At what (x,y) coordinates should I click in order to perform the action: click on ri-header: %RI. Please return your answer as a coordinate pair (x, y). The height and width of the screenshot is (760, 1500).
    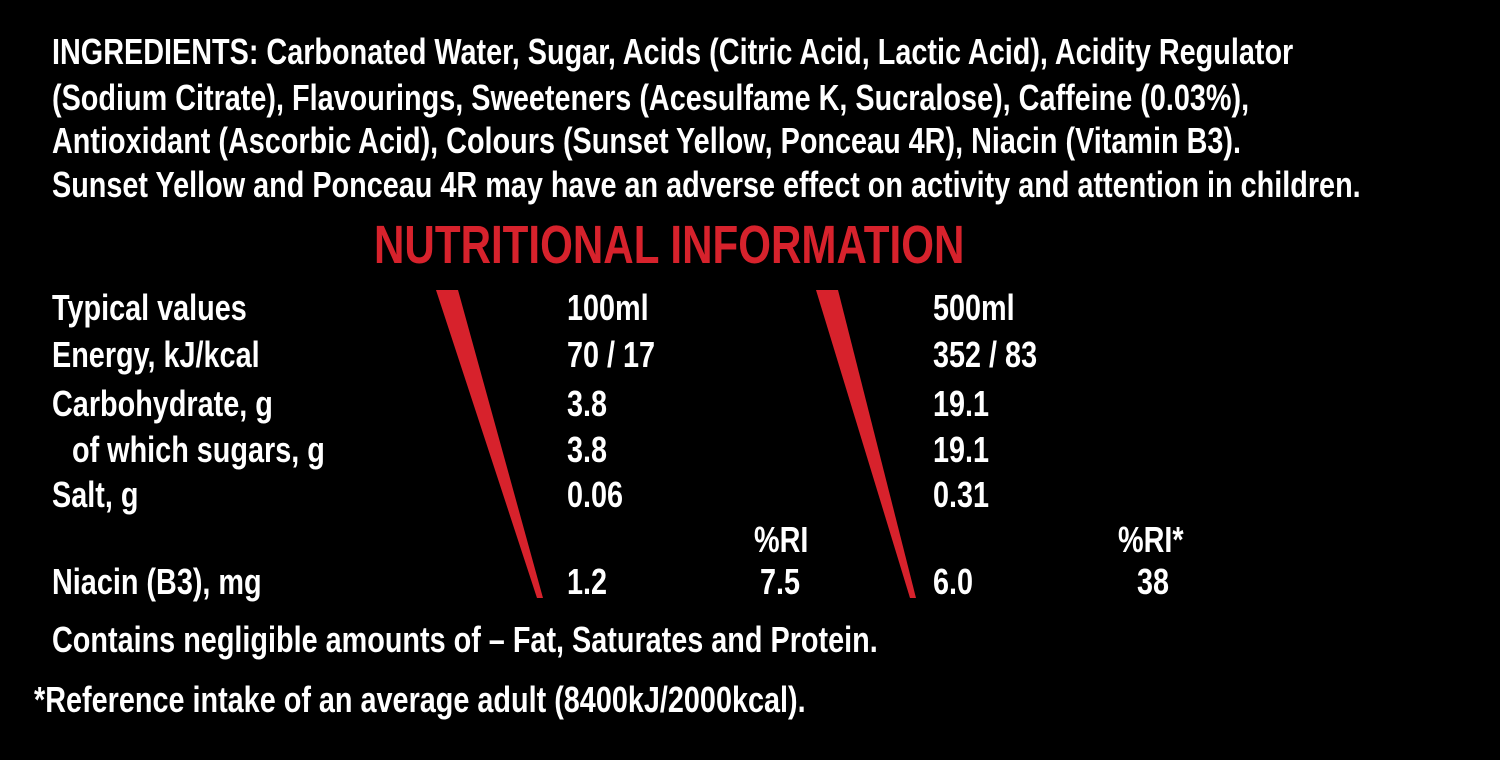
    Looking at the image, I should click on (781, 539).